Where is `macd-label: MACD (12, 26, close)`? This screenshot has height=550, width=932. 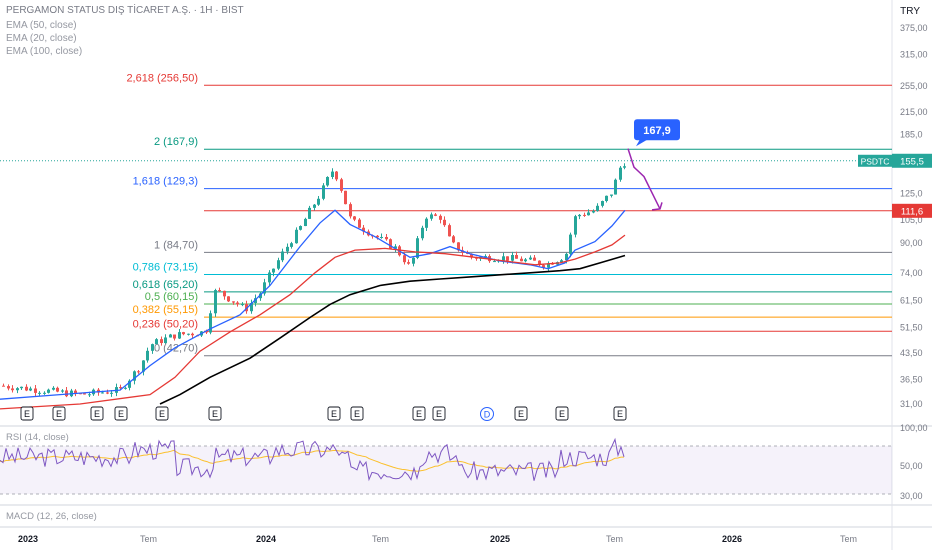 macd-label: MACD (12, 26, close) is located at coordinates (51, 516).